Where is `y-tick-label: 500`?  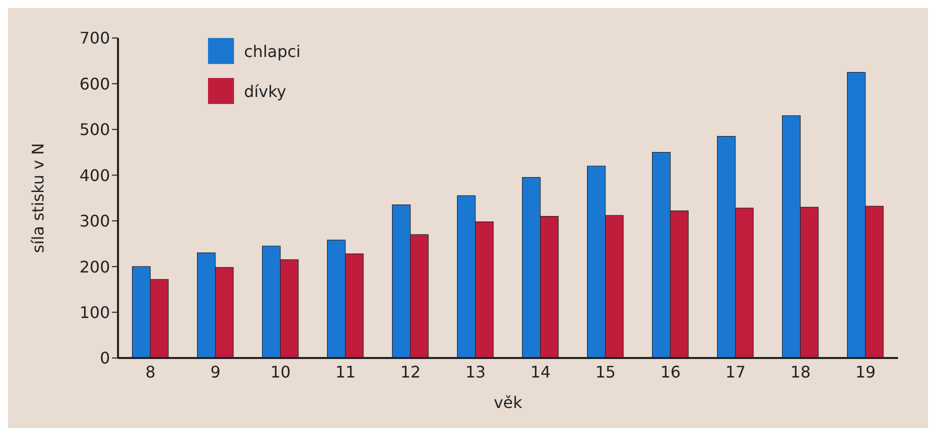 y-tick-label: 500 is located at coordinates (94, 130).